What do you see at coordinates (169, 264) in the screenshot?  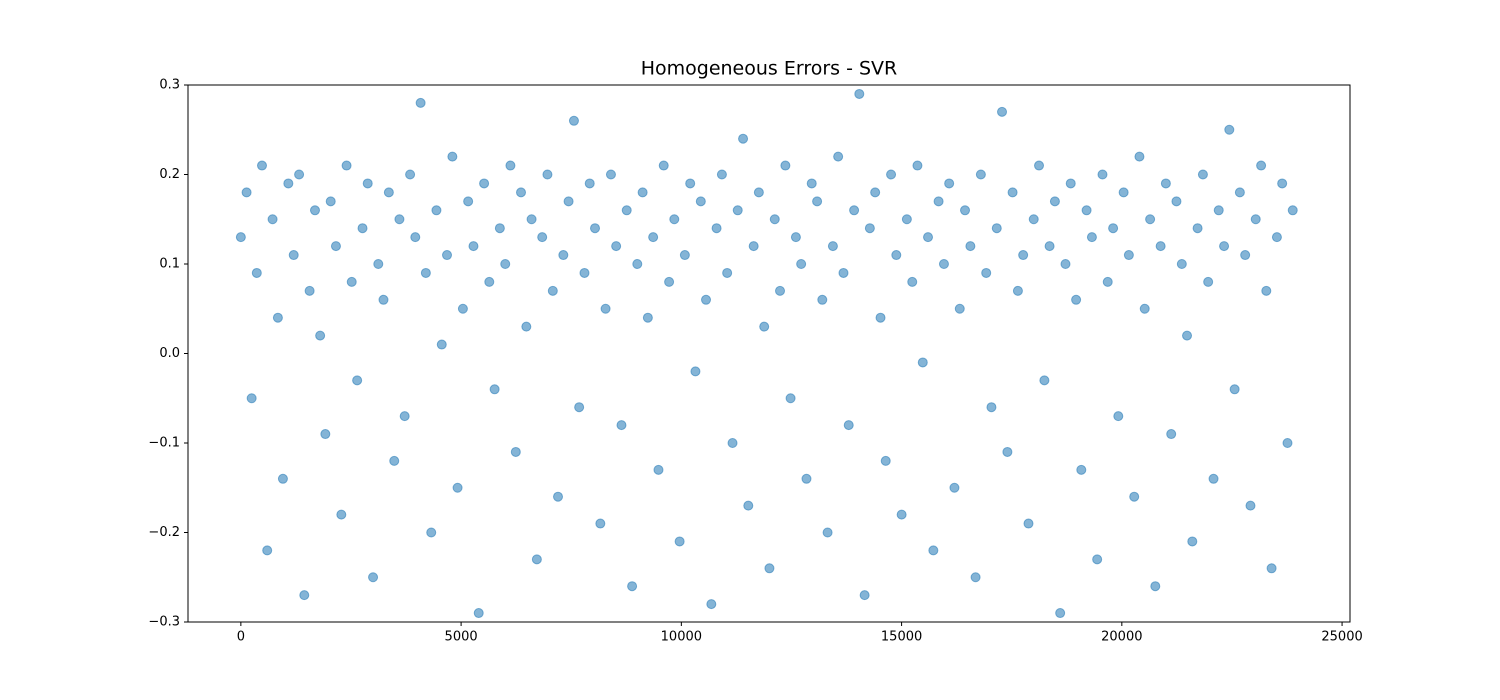 I see `y-tick-label: 0.1` at bounding box center [169, 264].